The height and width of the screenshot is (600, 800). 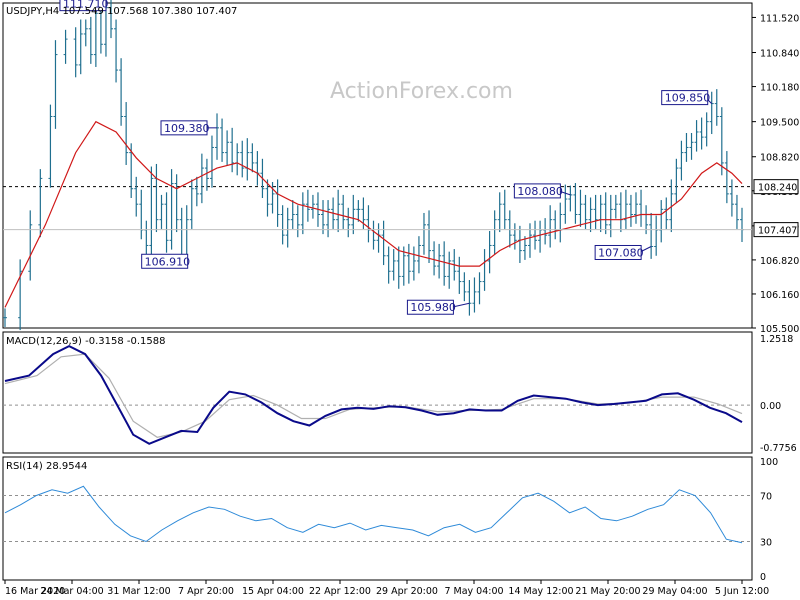 I want to click on annotation-label: 108.080, so click(x=540, y=191).